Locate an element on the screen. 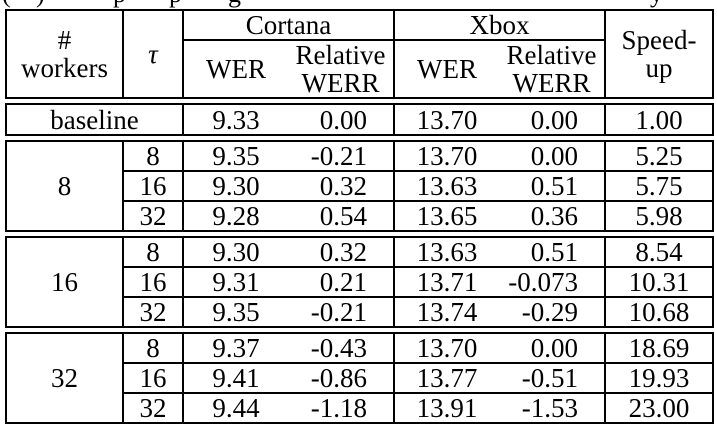 The height and width of the screenshot is (429, 717). cell-xbox-werr: -0.51 is located at coordinates (553, 377).